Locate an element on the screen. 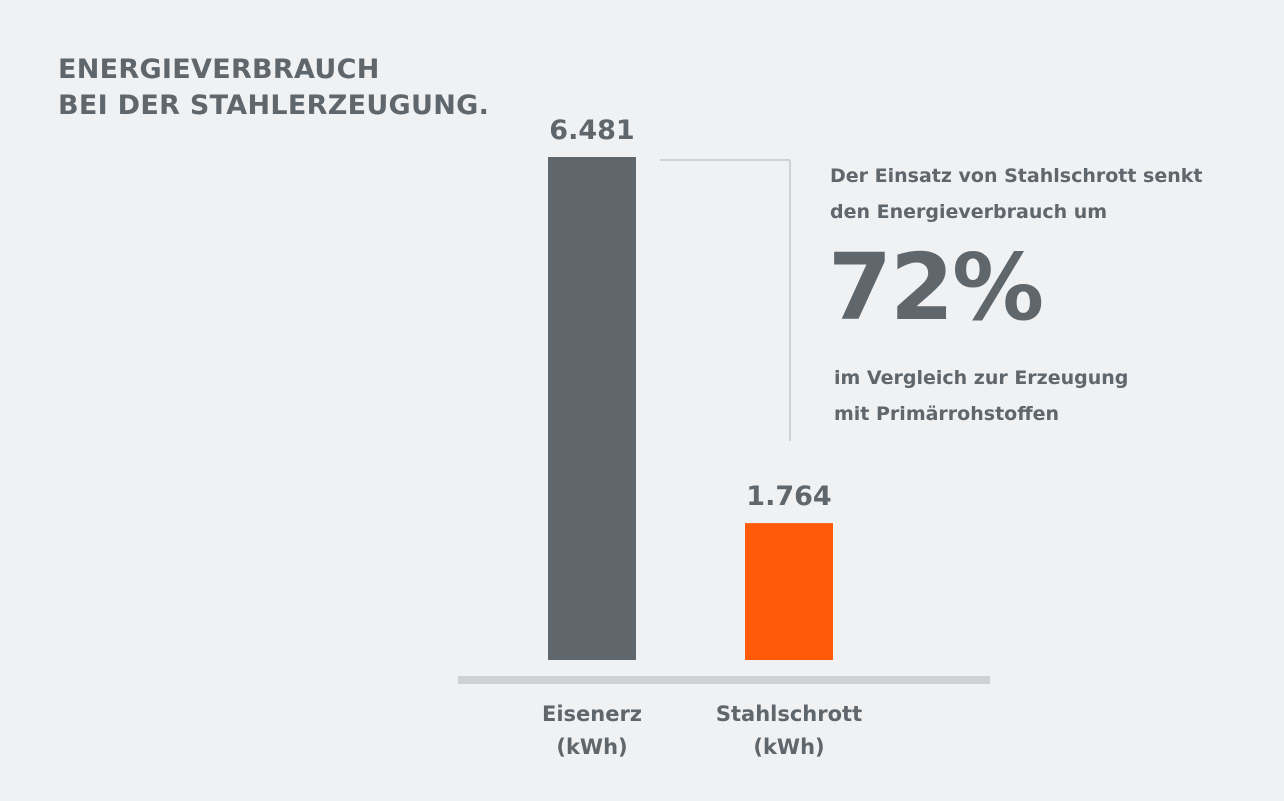 The width and height of the screenshot is (1284, 801). category-label: Stahlschrott is located at coordinates (789, 714).